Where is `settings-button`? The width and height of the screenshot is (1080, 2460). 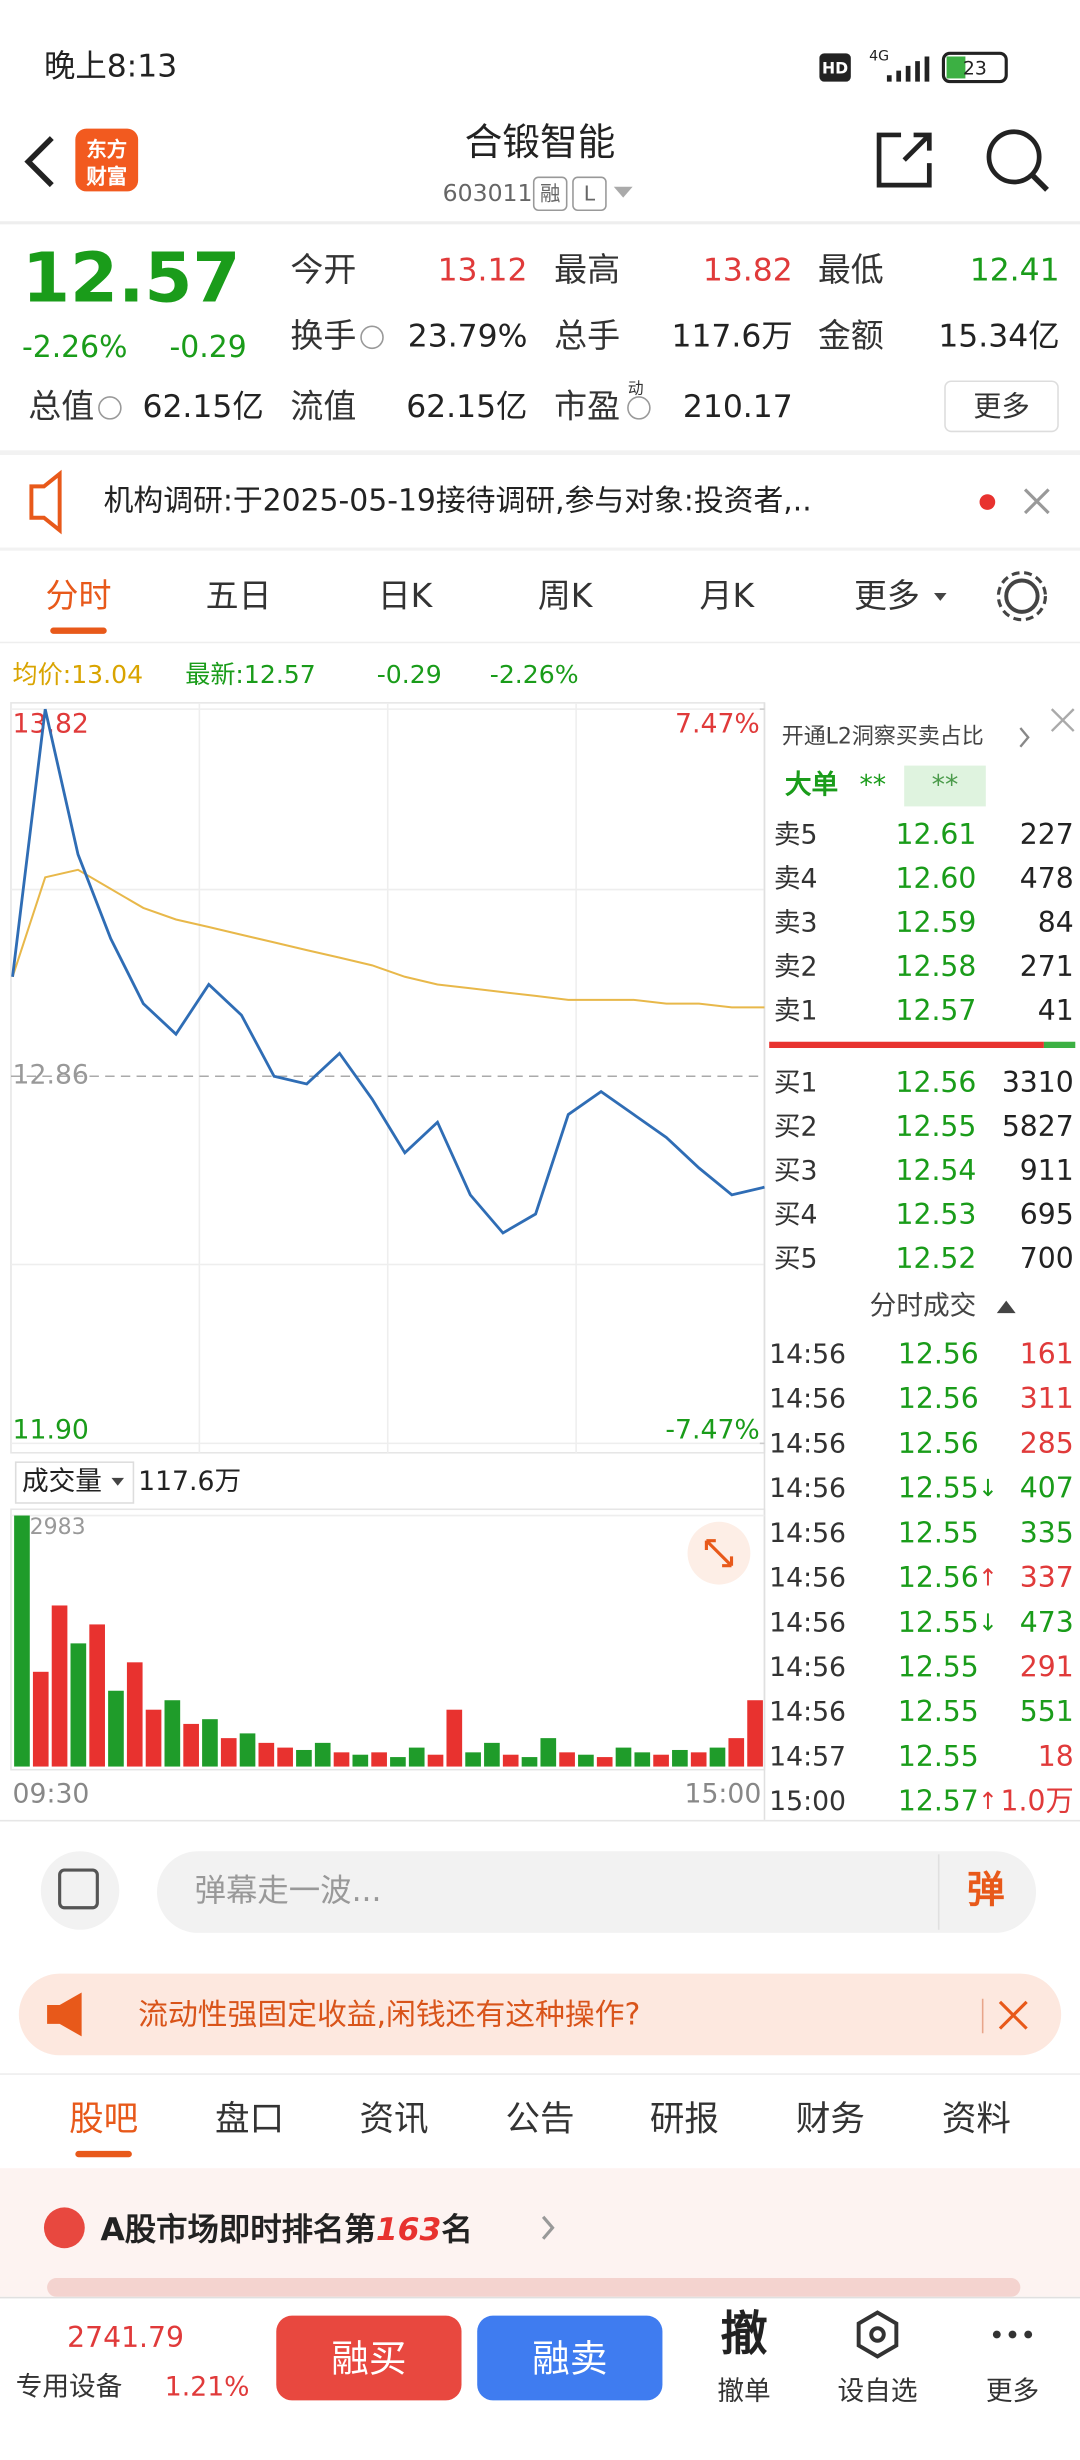
settings-button is located at coordinates (1022, 596).